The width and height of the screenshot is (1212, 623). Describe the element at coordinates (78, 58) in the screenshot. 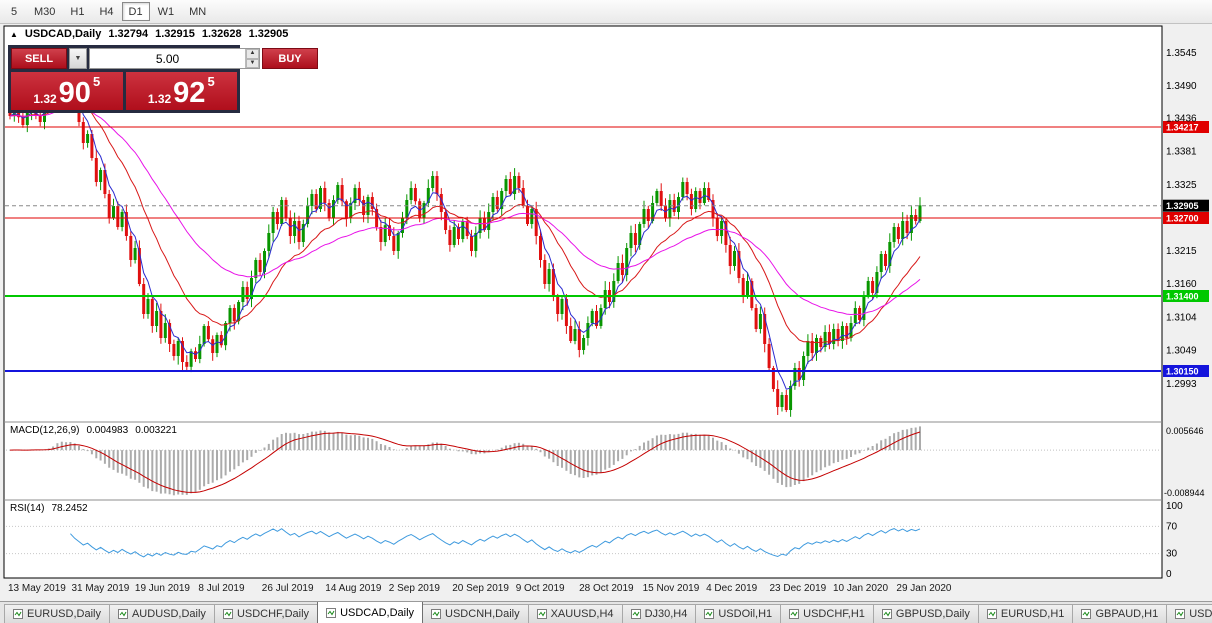

I see `volume-dropdown-button: ▼` at that location.